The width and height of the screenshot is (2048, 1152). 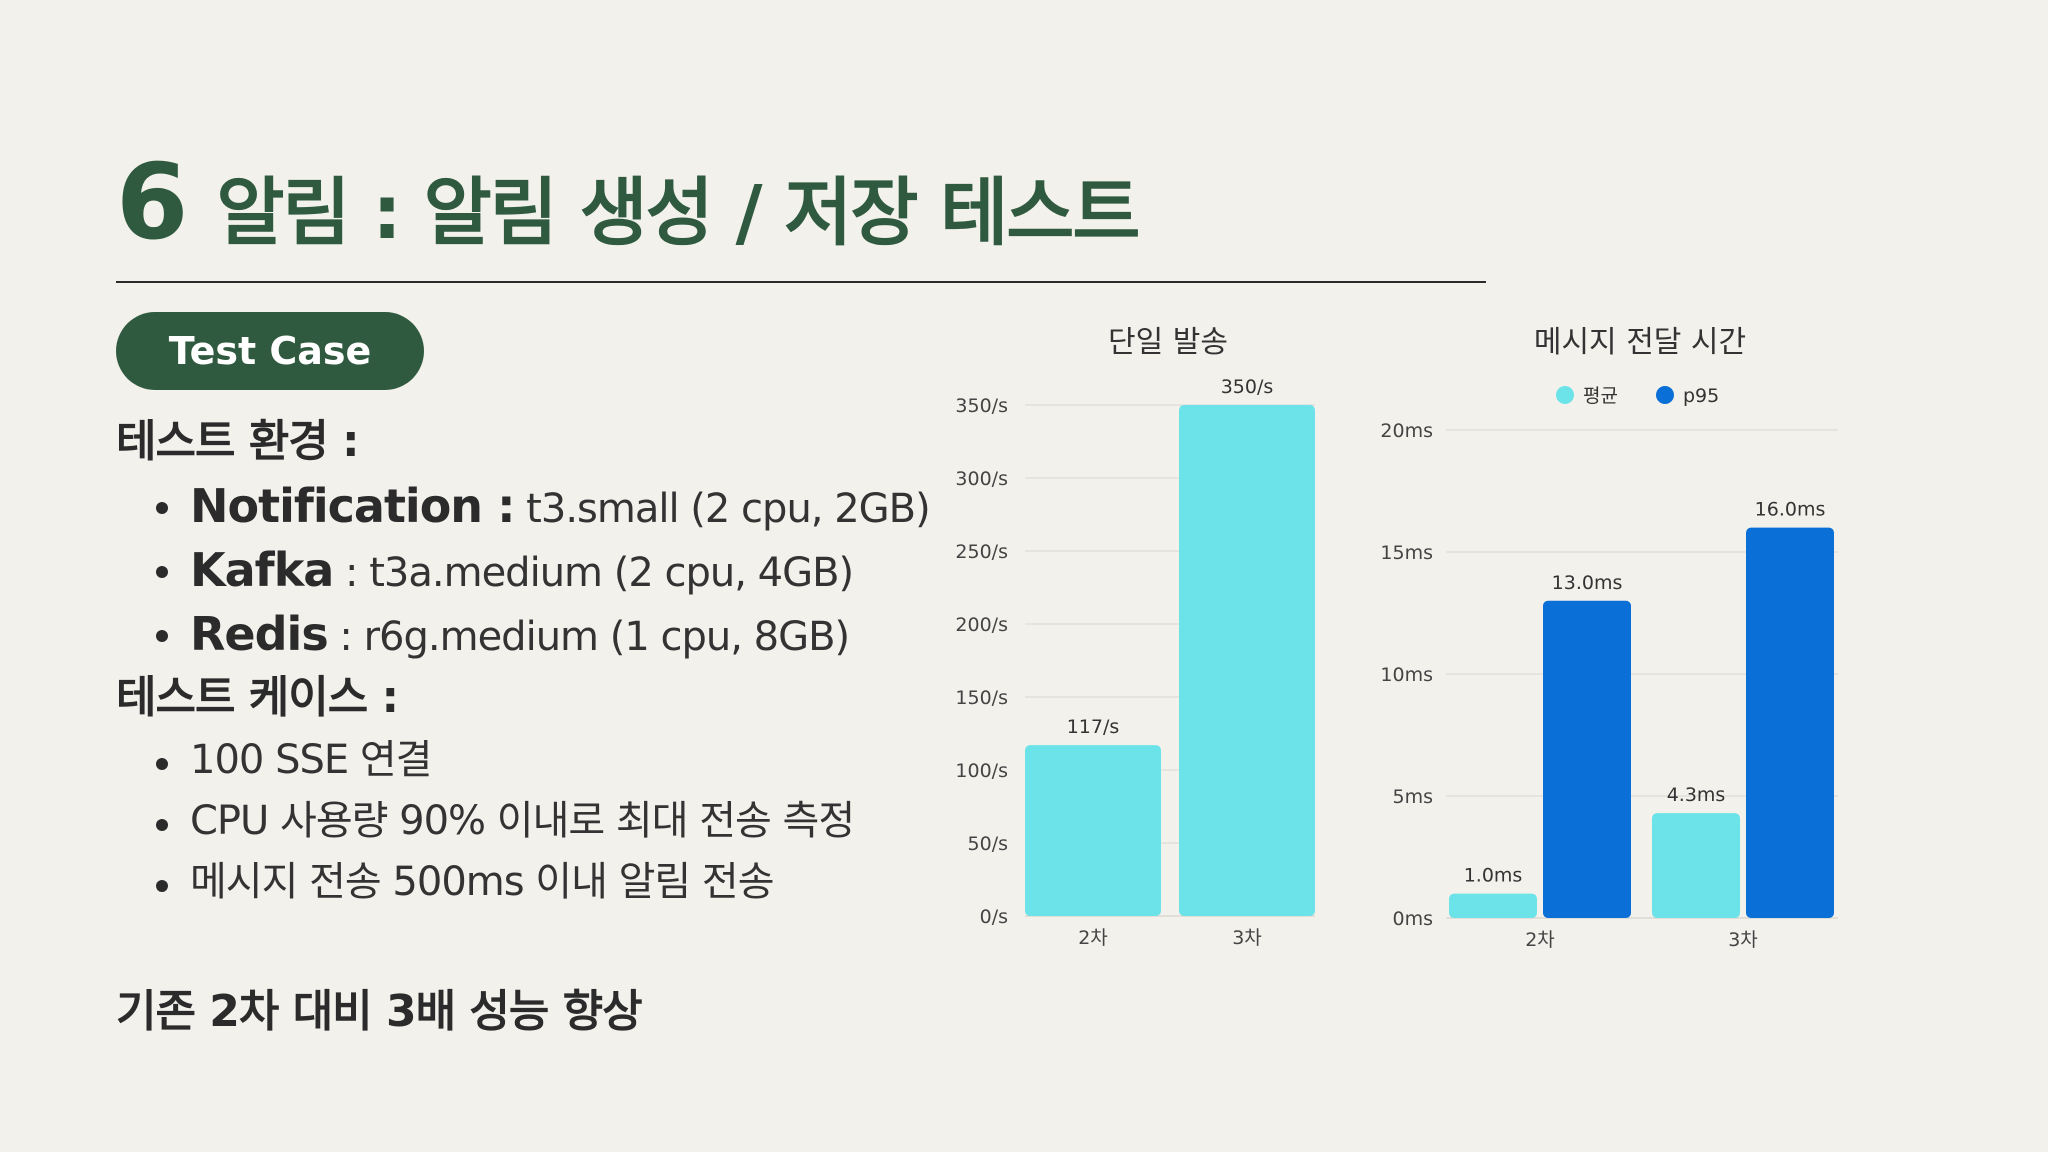 What do you see at coordinates (1406, 675) in the screenshot?
I see `y-tick-label: 10ms` at bounding box center [1406, 675].